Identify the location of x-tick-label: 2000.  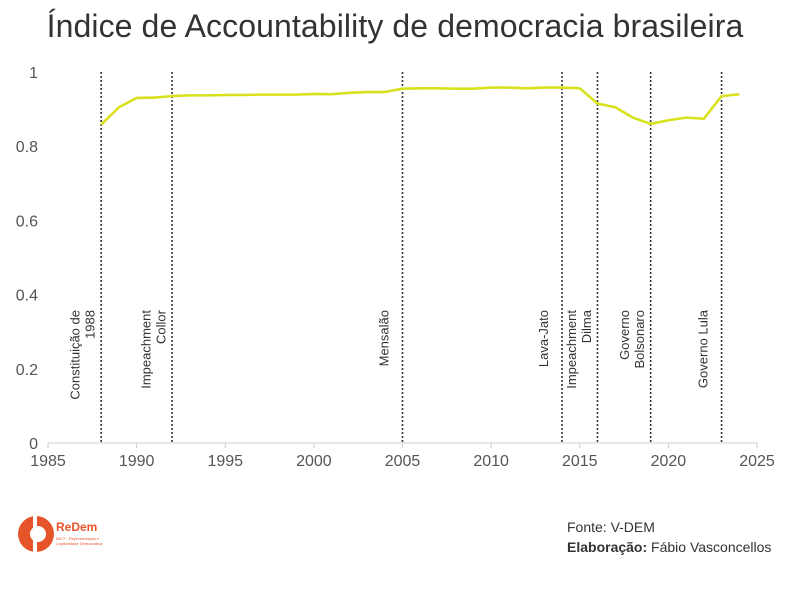
(314, 461).